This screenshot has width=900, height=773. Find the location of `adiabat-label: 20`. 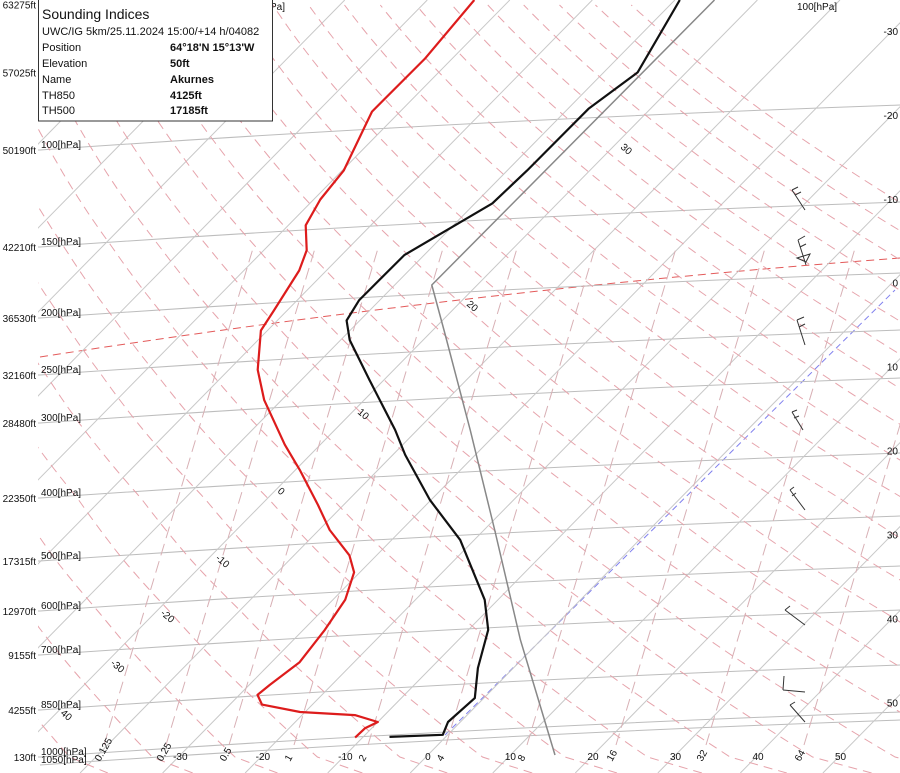

adiabat-label: 20 is located at coordinates (472, 307).